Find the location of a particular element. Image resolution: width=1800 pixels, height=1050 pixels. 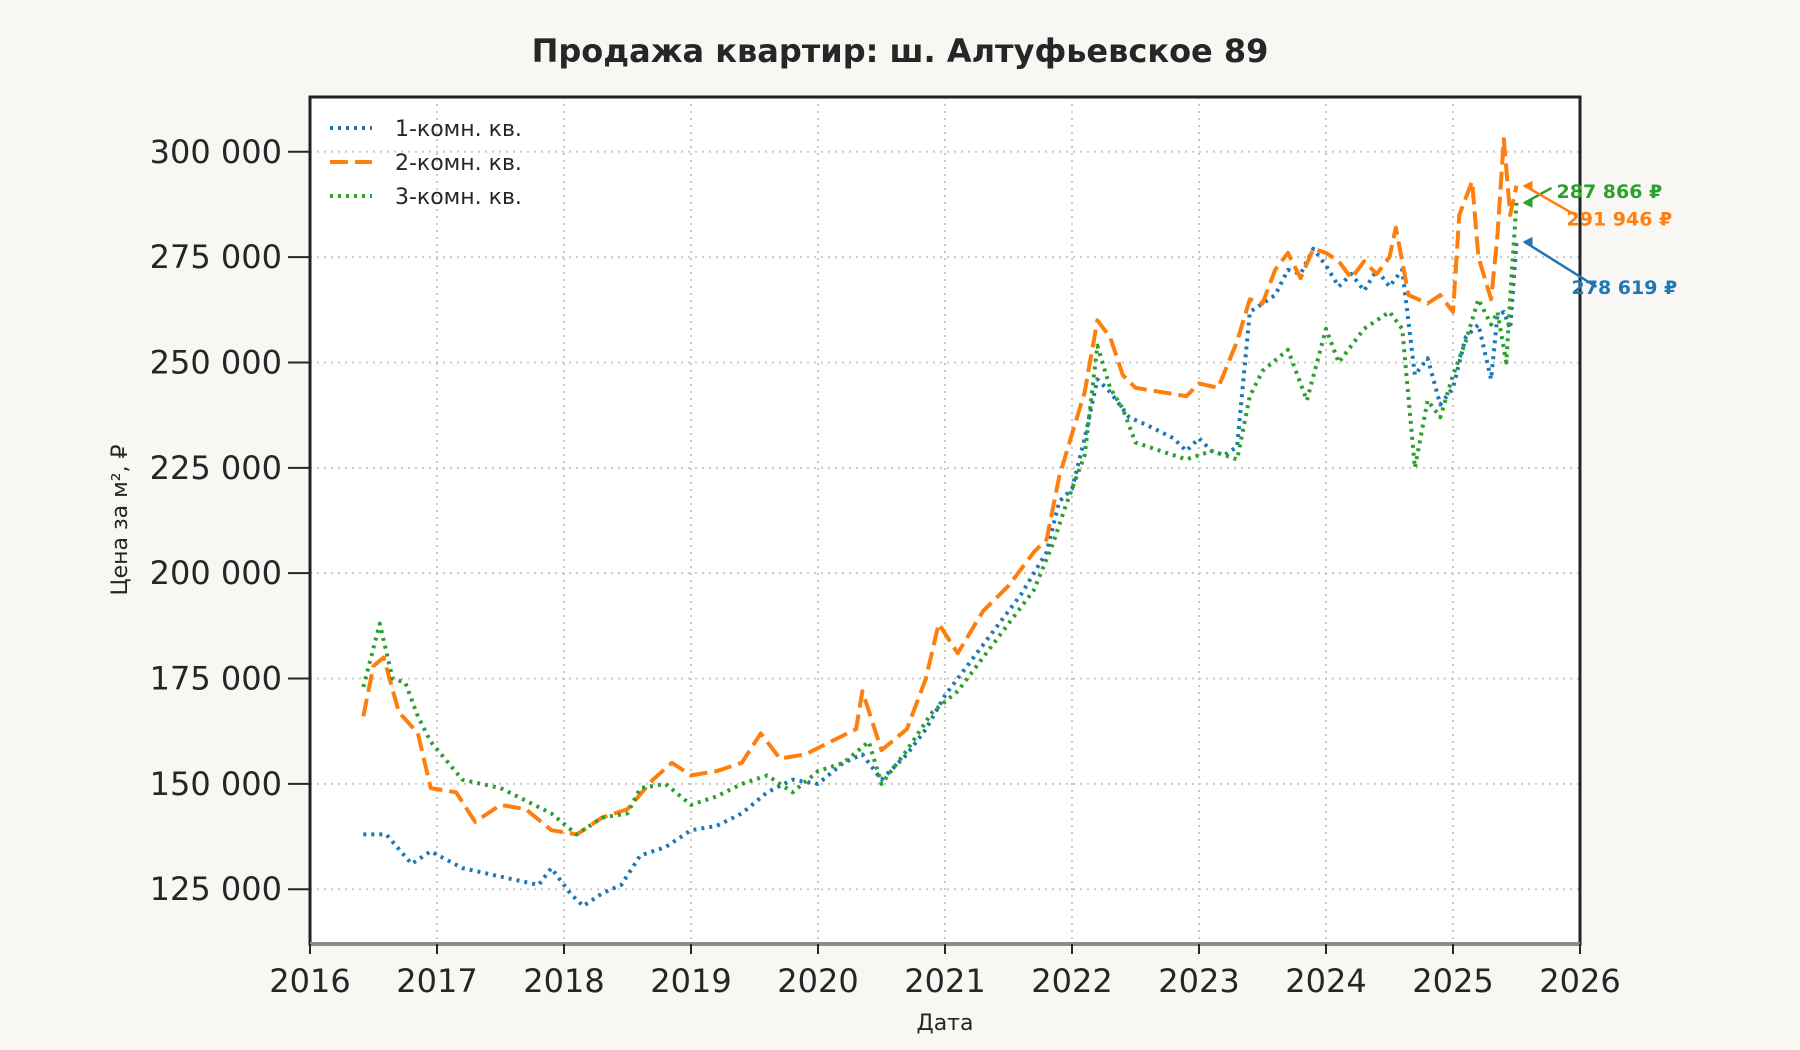

y-tick-label: 175 000 is located at coordinates (216, 679).